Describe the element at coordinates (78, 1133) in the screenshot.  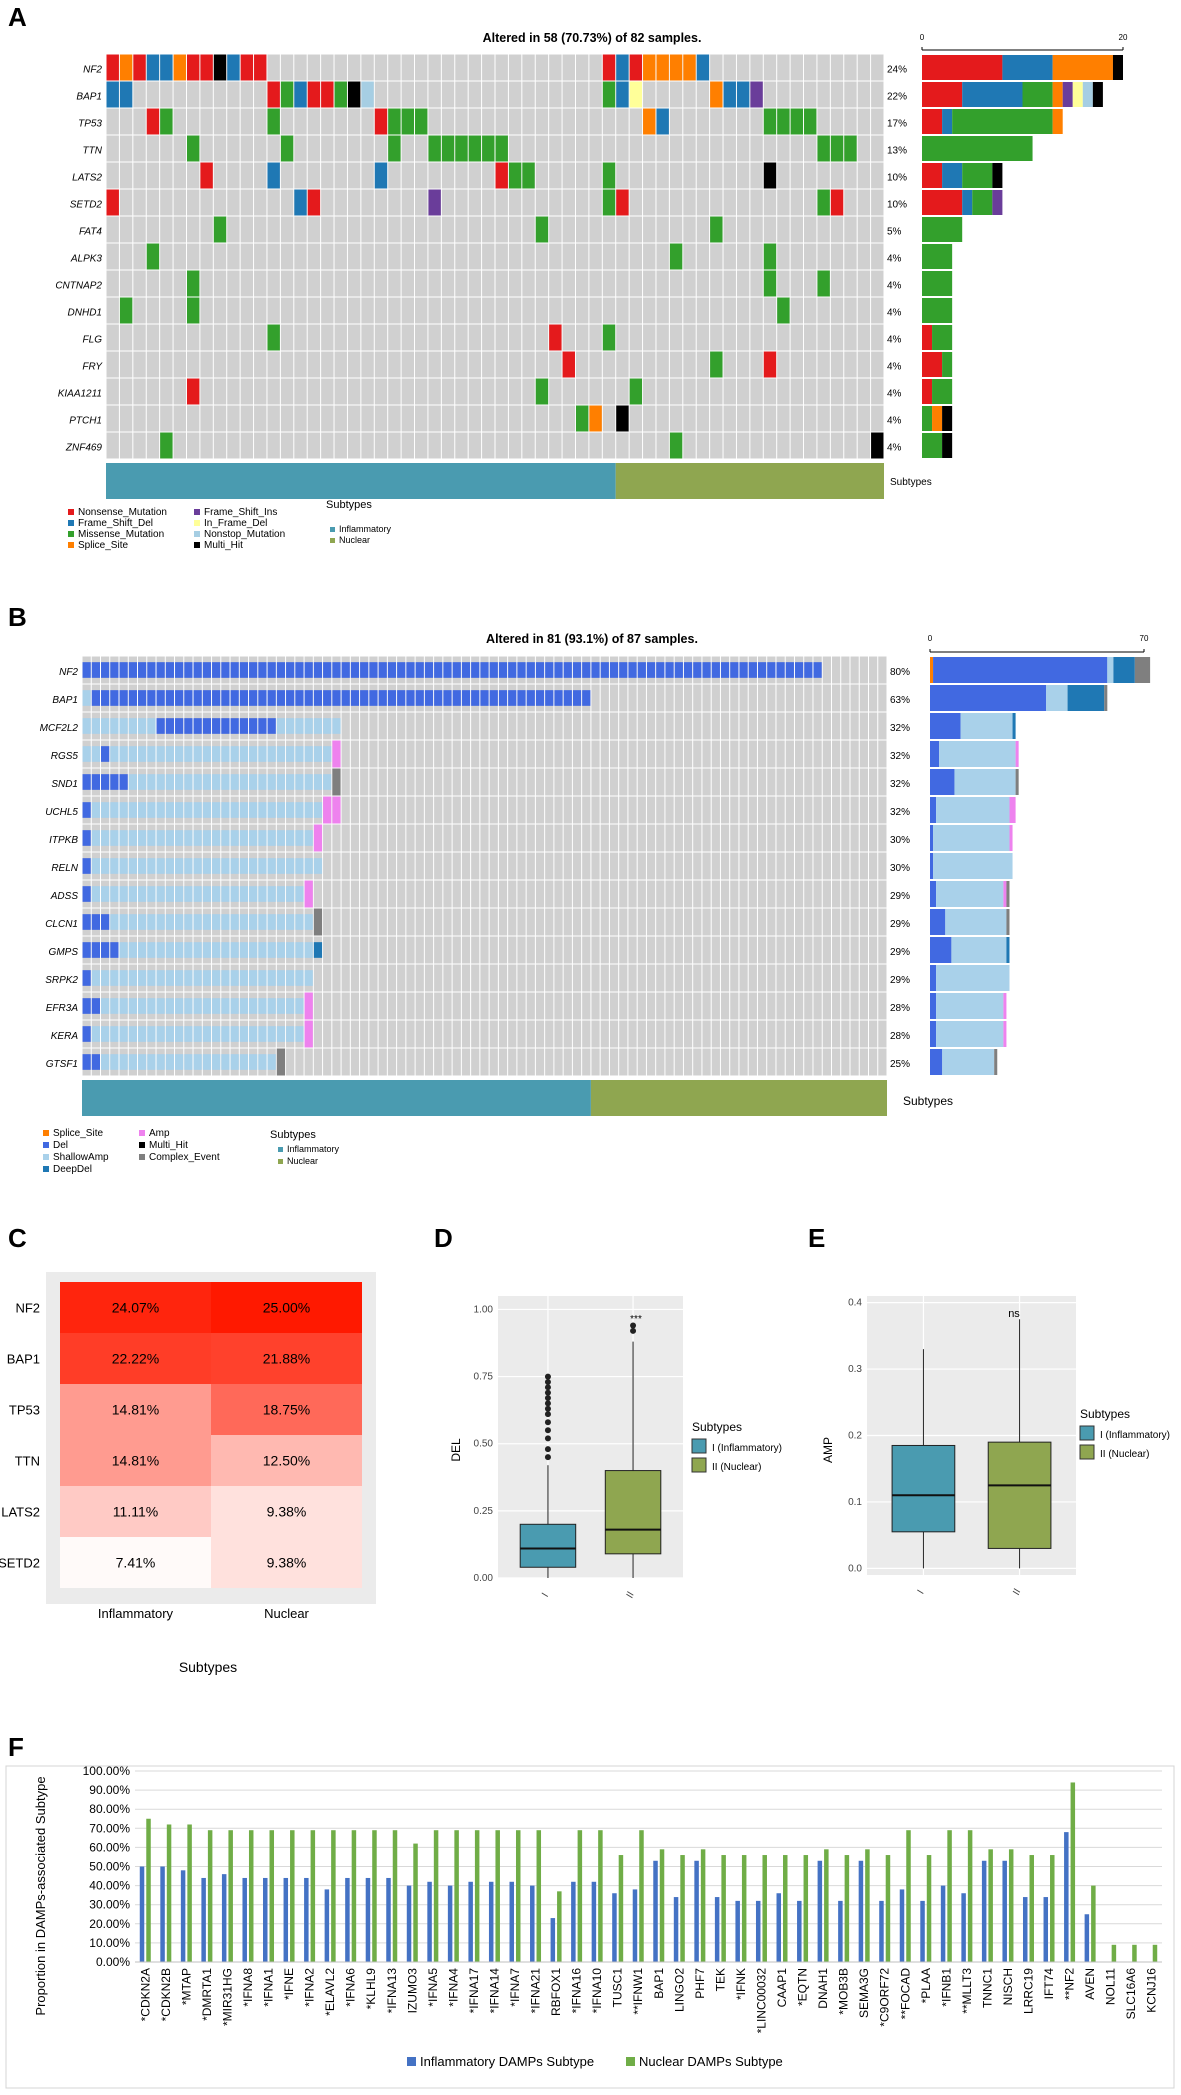
I see `legend-label: Splice_Site` at that location.